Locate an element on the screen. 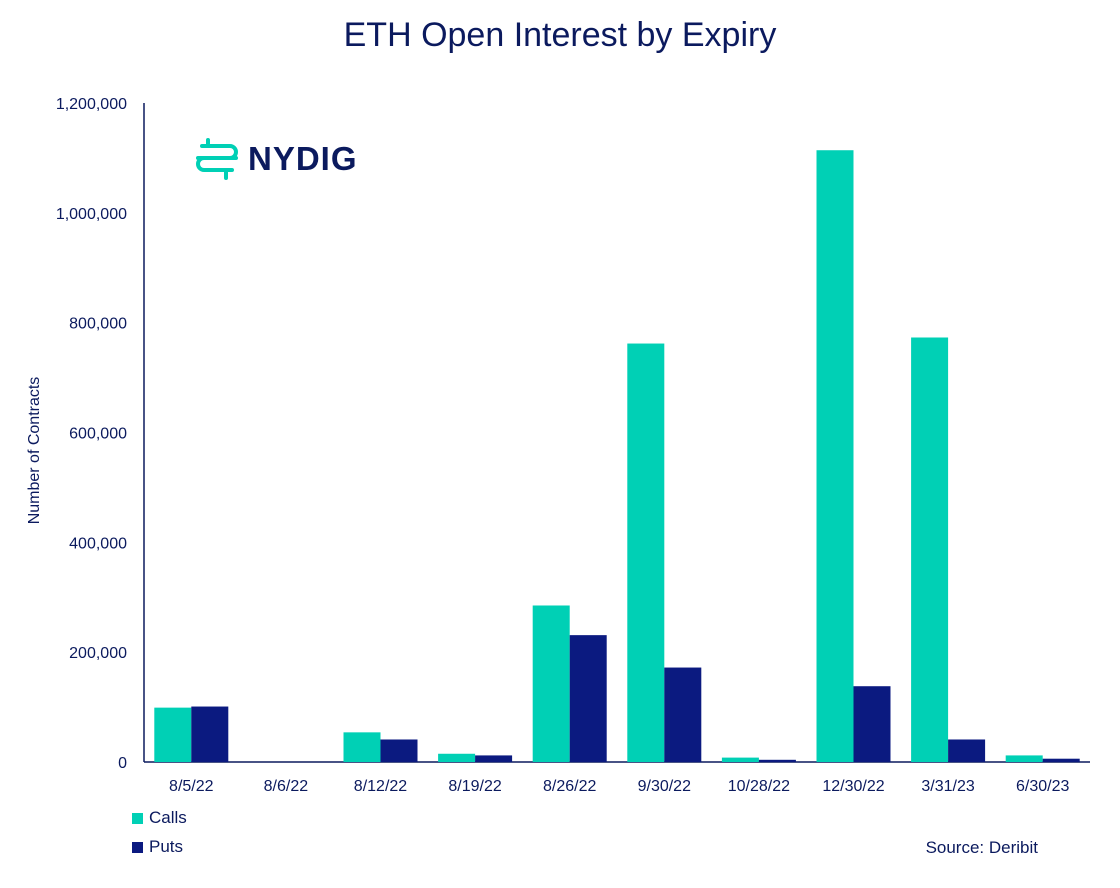 The height and width of the screenshot is (888, 1120). x-tick-label: 8/12/22 is located at coordinates (380, 786).